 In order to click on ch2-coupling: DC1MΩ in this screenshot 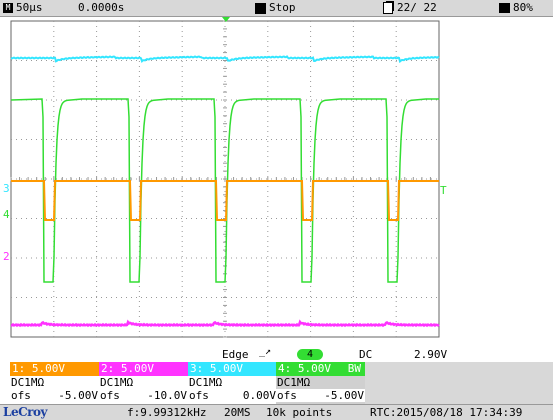, I will do `click(143, 382)`.